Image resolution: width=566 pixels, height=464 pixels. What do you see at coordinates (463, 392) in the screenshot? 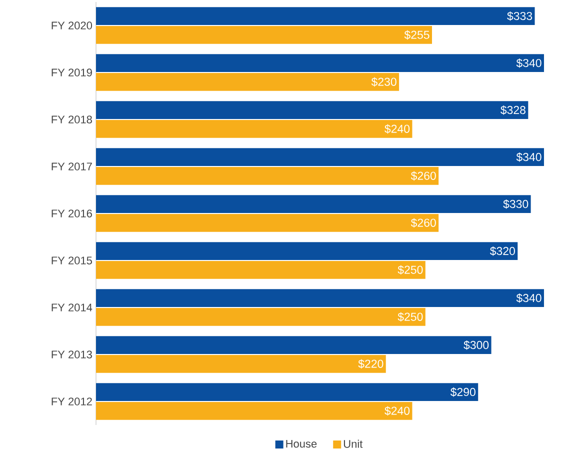
I see `data-label: $290` at bounding box center [463, 392].